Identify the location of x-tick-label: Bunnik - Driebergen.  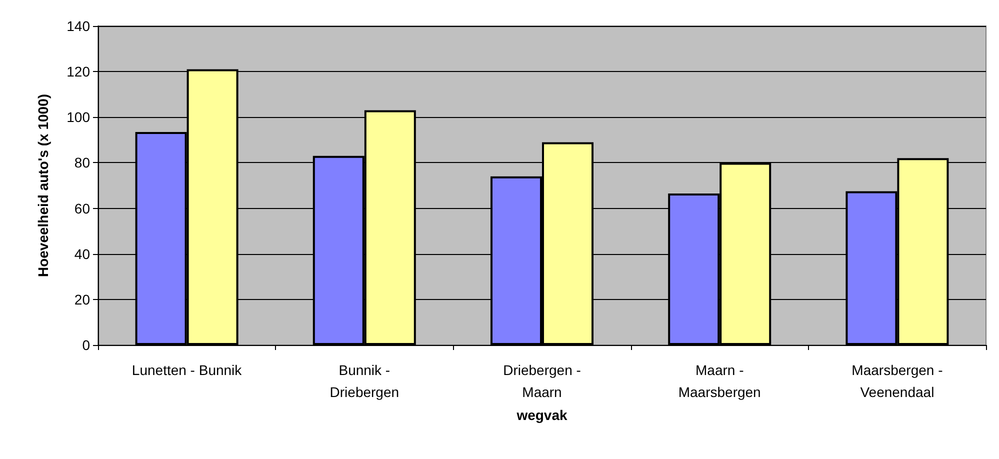
(365, 381).